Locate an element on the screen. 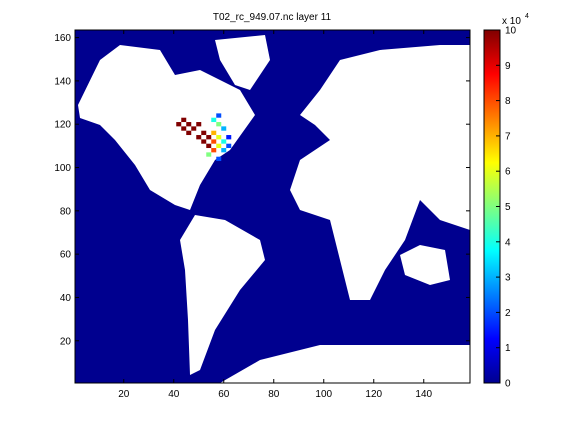 This screenshot has height=437, width=576. y-tick-label: 60 is located at coordinates (66, 255).